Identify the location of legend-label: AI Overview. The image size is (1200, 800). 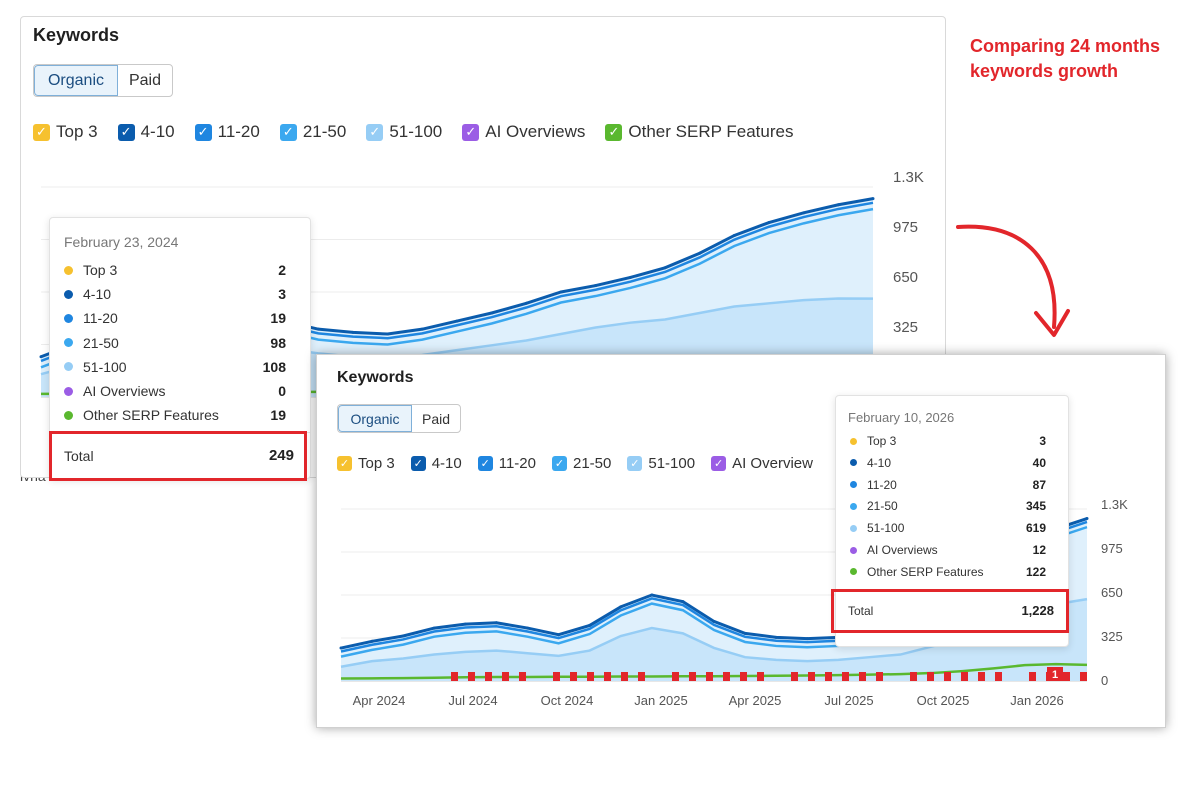
(772, 463).